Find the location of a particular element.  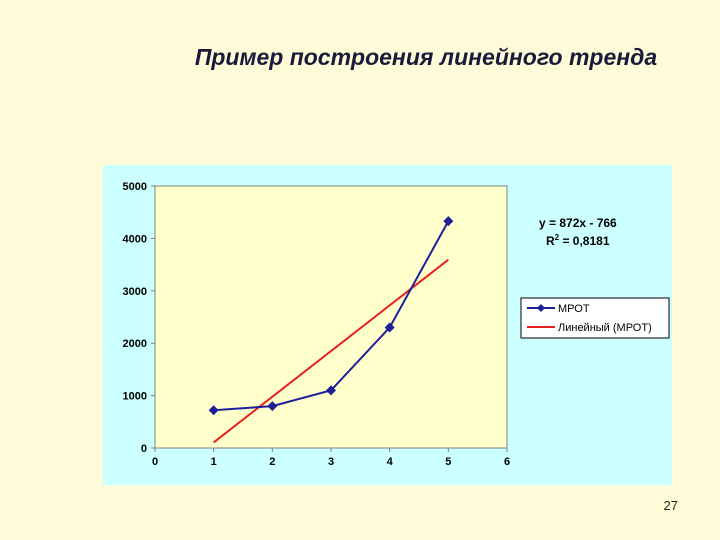

r-squared-text: R2 = 0,8181 is located at coordinates (578, 240).